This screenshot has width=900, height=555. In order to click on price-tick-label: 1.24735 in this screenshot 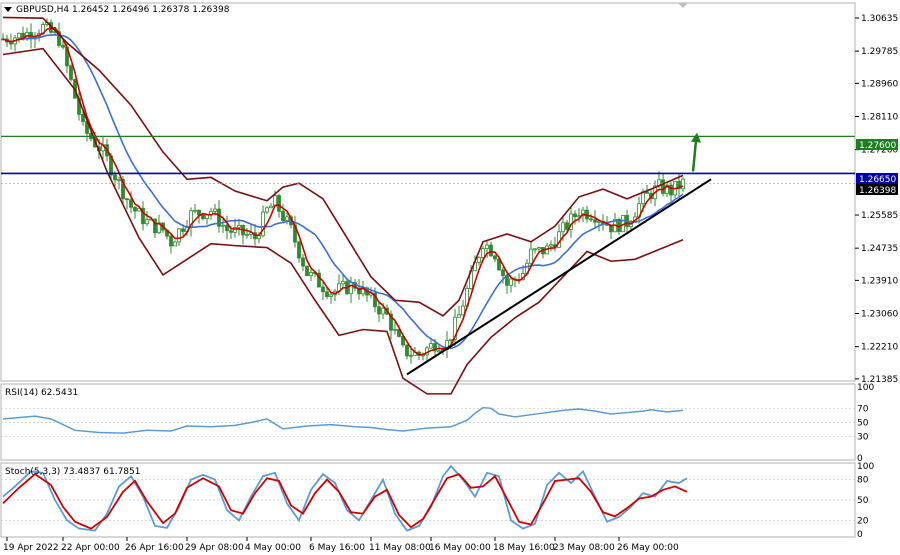, I will do `click(879, 249)`.